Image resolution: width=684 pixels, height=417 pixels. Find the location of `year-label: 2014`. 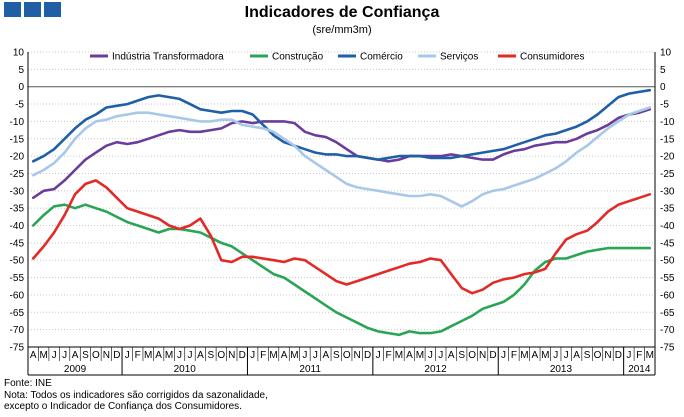

year-label: 2014 is located at coordinates (639, 369).